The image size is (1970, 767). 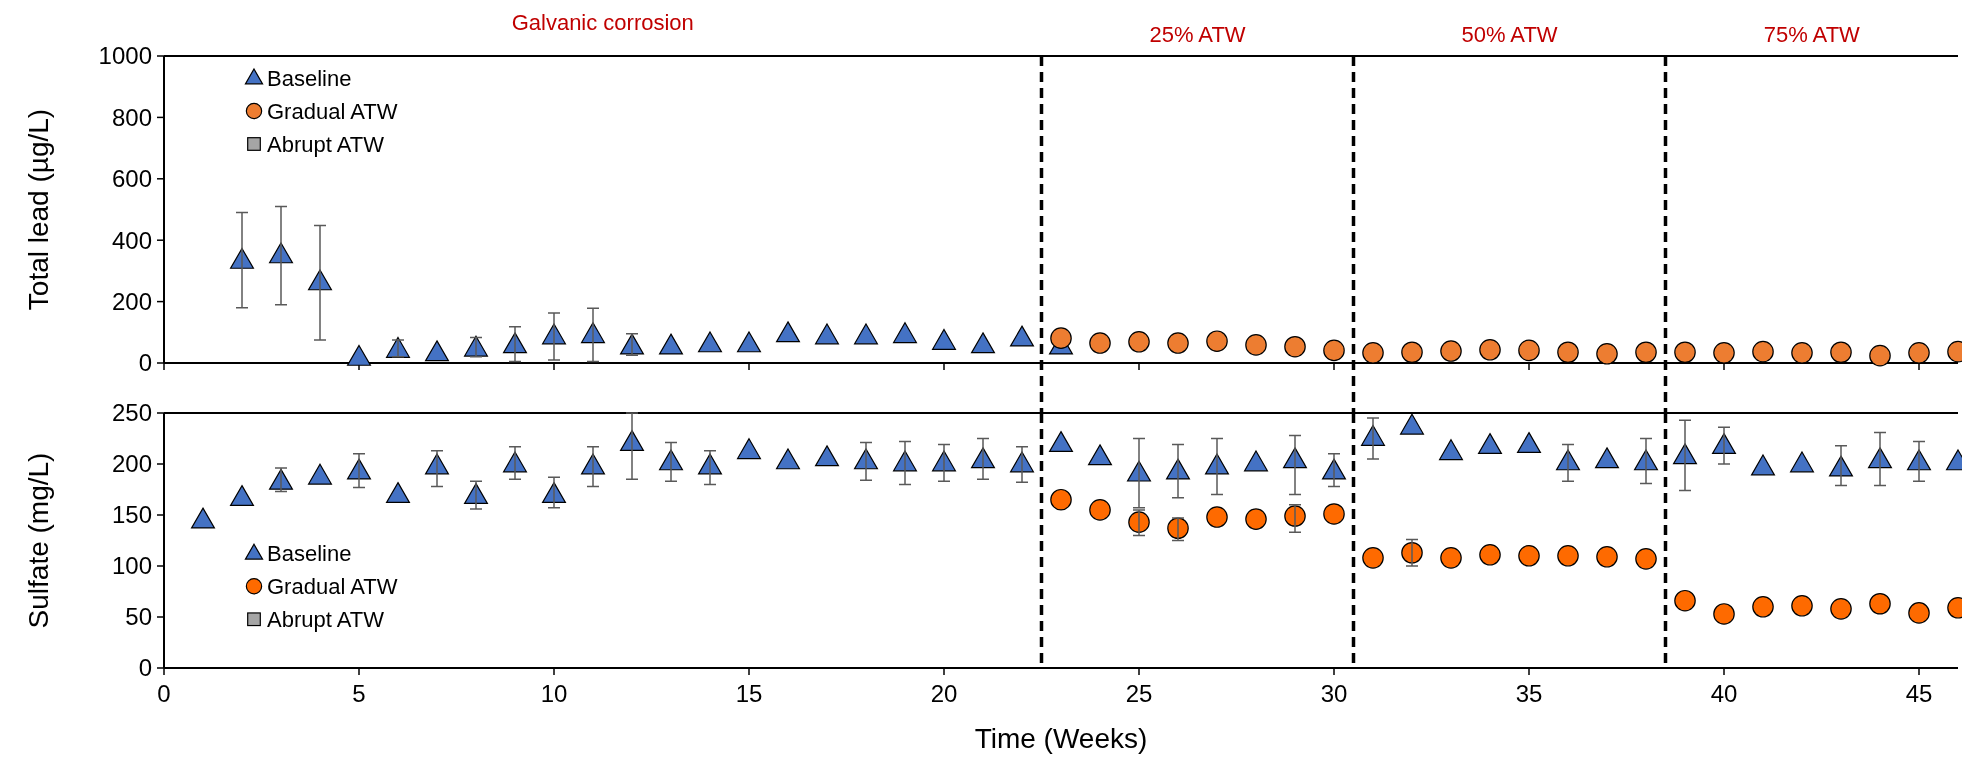 I want to click on x-tick-label: 45, so click(x=1919, y=693).